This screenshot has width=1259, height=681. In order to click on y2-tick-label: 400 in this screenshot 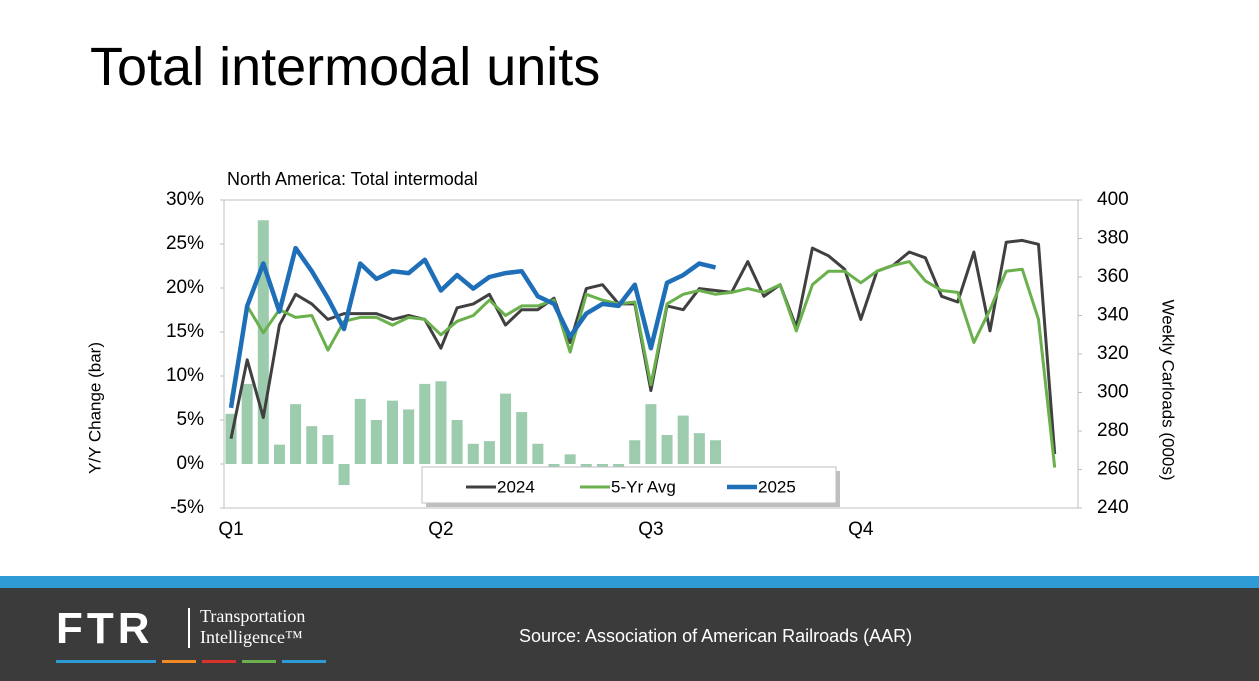, I will do `click(1113, 199)`.